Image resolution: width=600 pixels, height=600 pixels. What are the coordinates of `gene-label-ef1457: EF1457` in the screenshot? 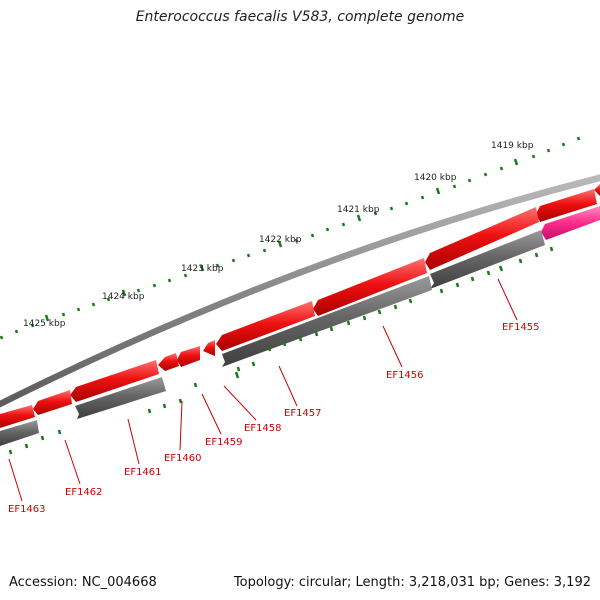 It's located at (303, 413).